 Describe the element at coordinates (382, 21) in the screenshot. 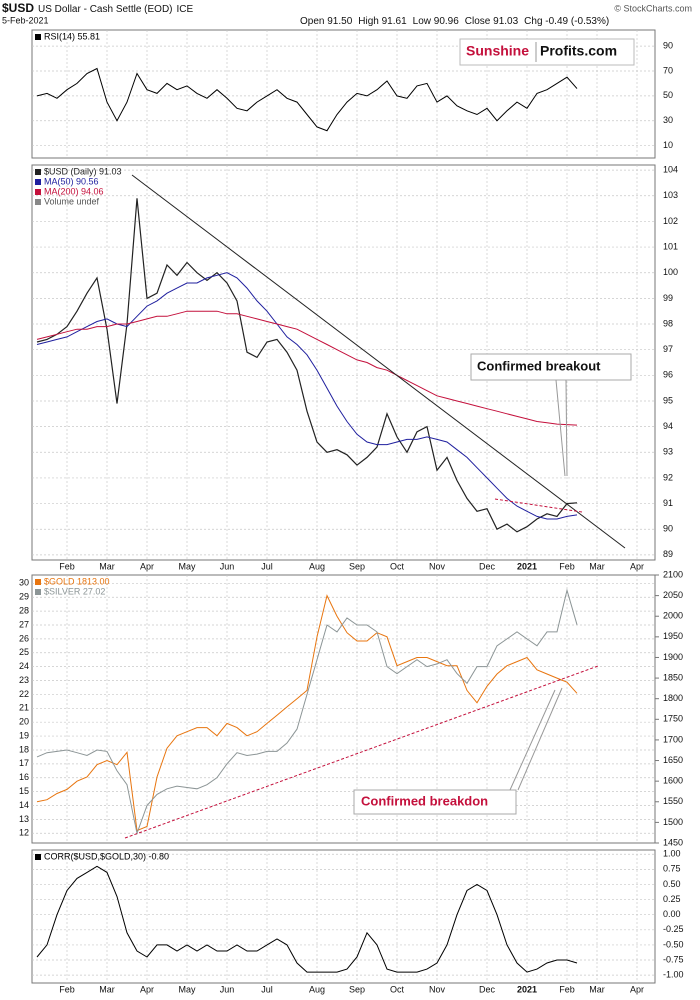

I see `quote: High 91.61` at that location.